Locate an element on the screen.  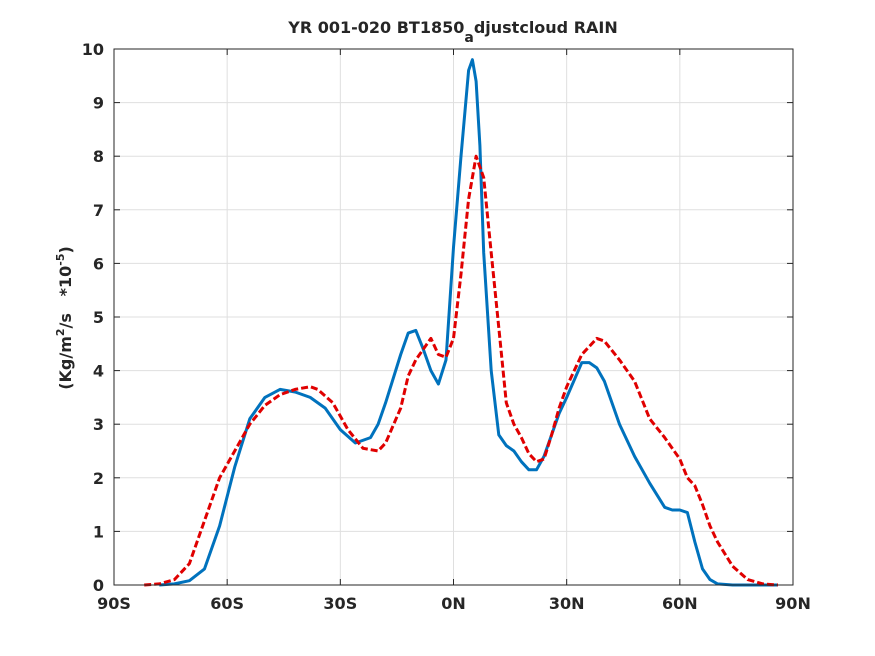
y-tick-label: 7 is located at coordinates (98, 210).